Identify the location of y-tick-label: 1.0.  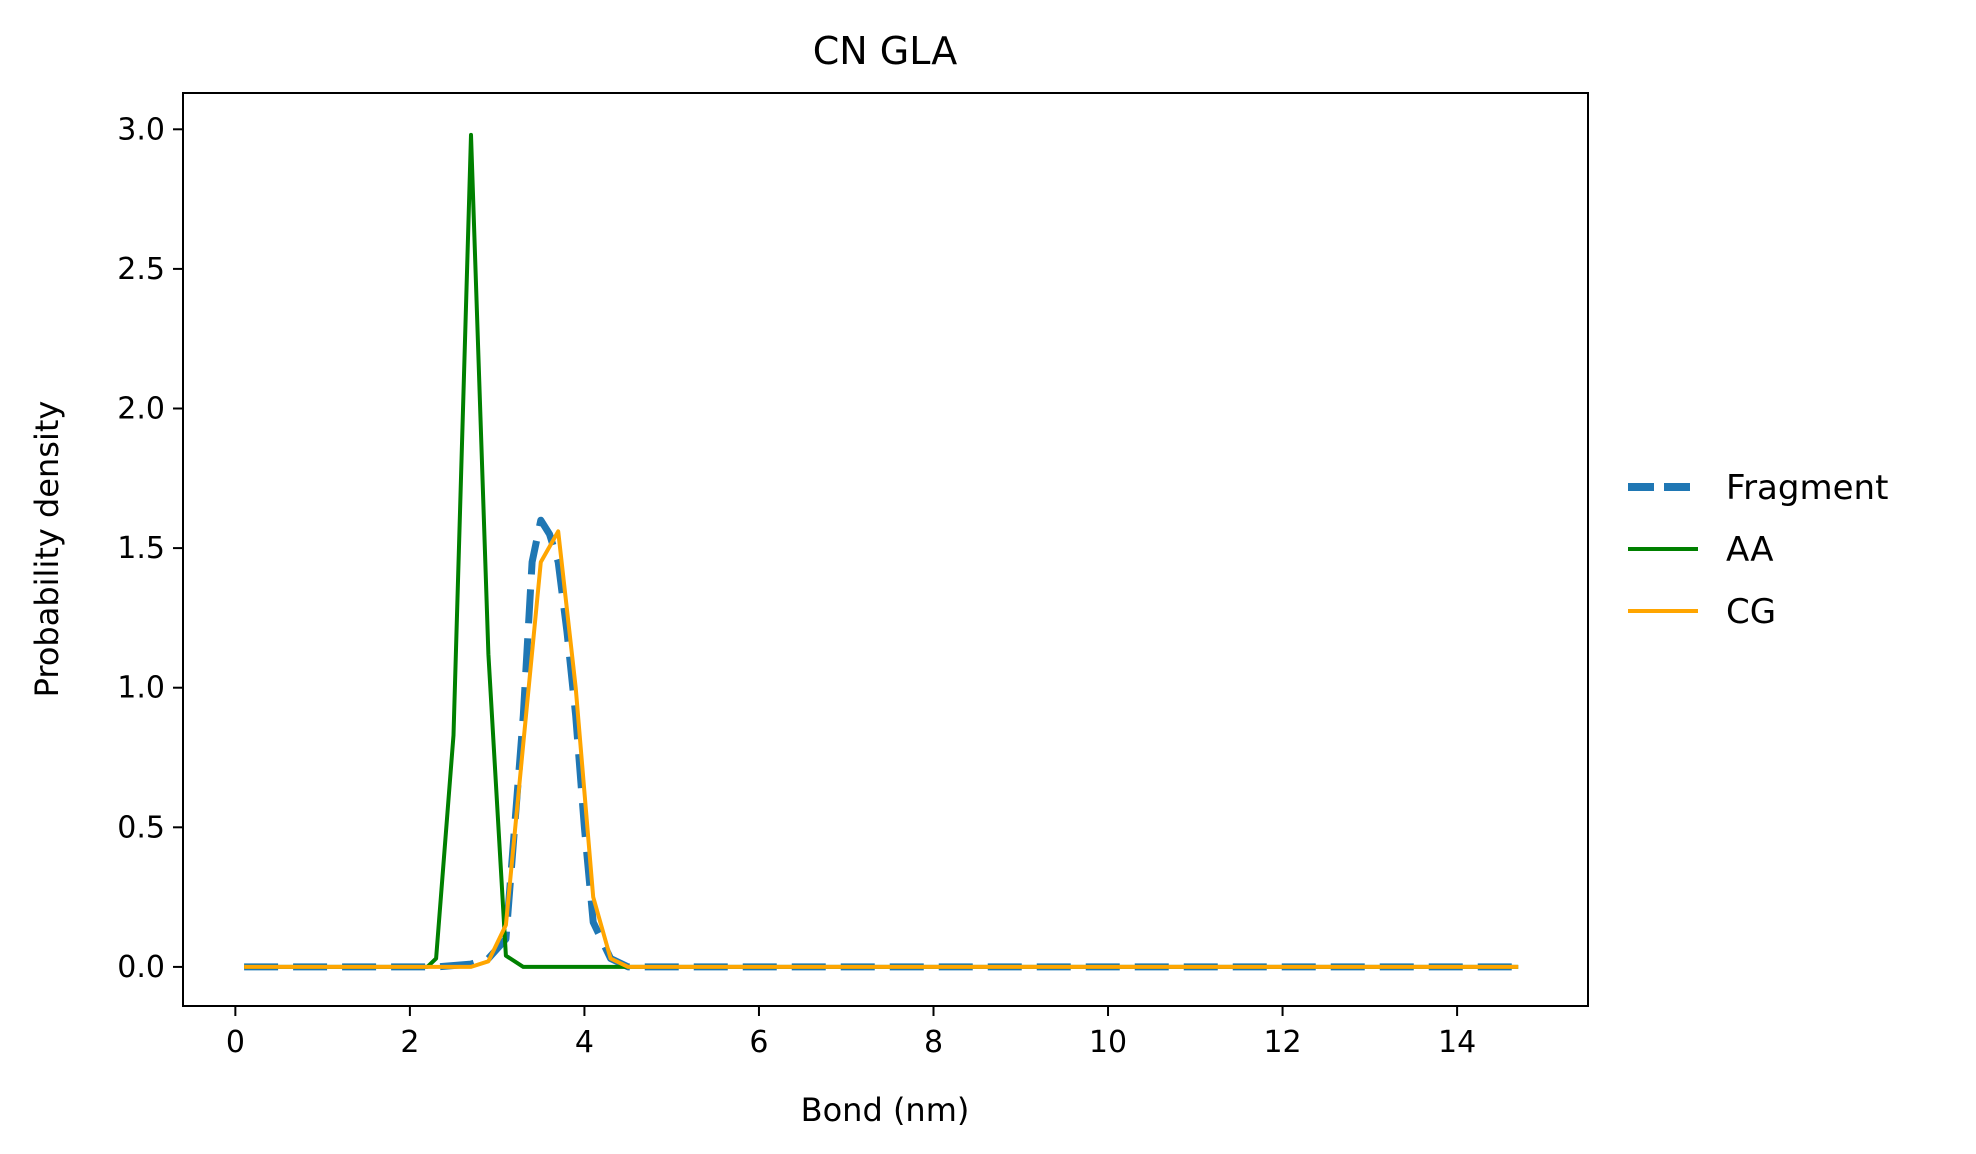
(141, 688).